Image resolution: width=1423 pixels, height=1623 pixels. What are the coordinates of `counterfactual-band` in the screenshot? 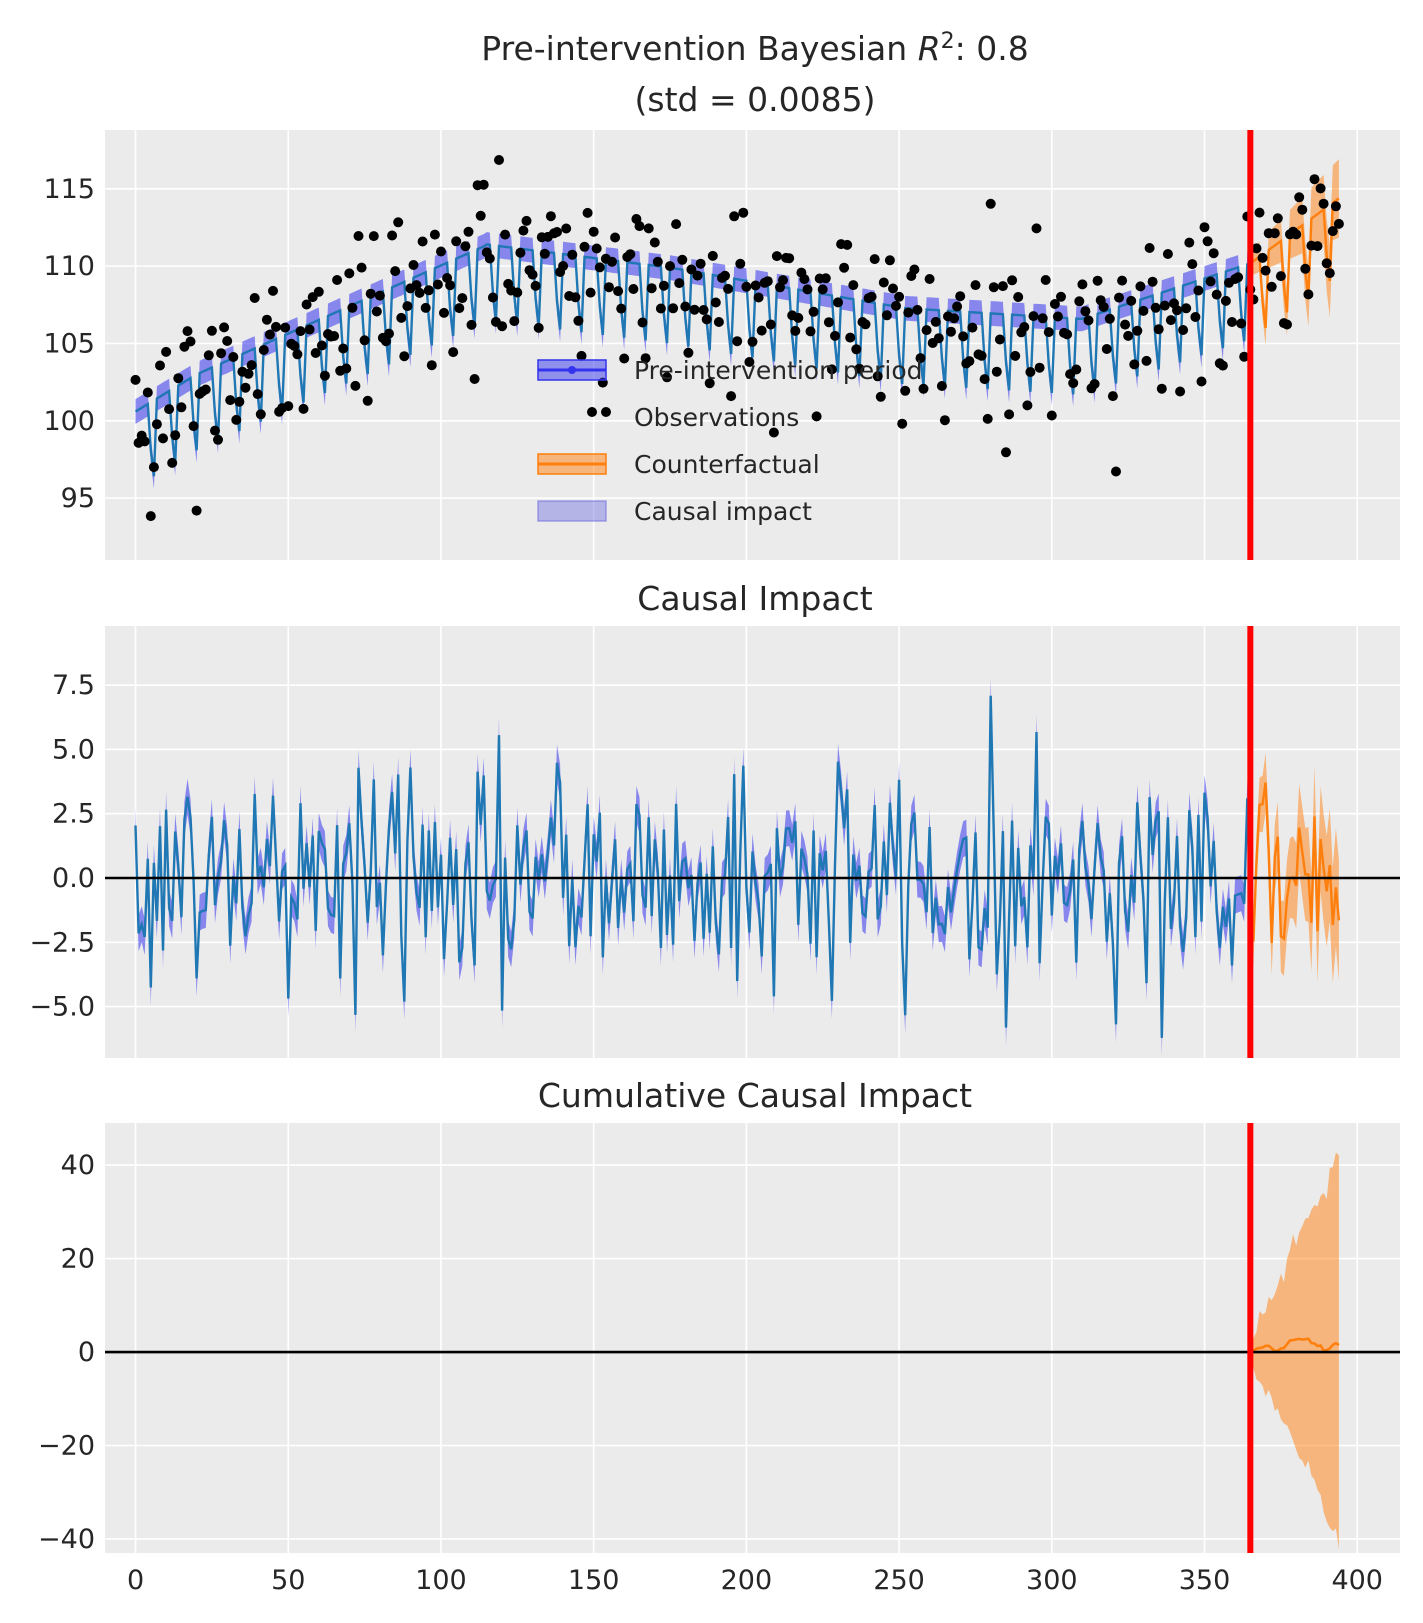 It's located at (1294, 252).